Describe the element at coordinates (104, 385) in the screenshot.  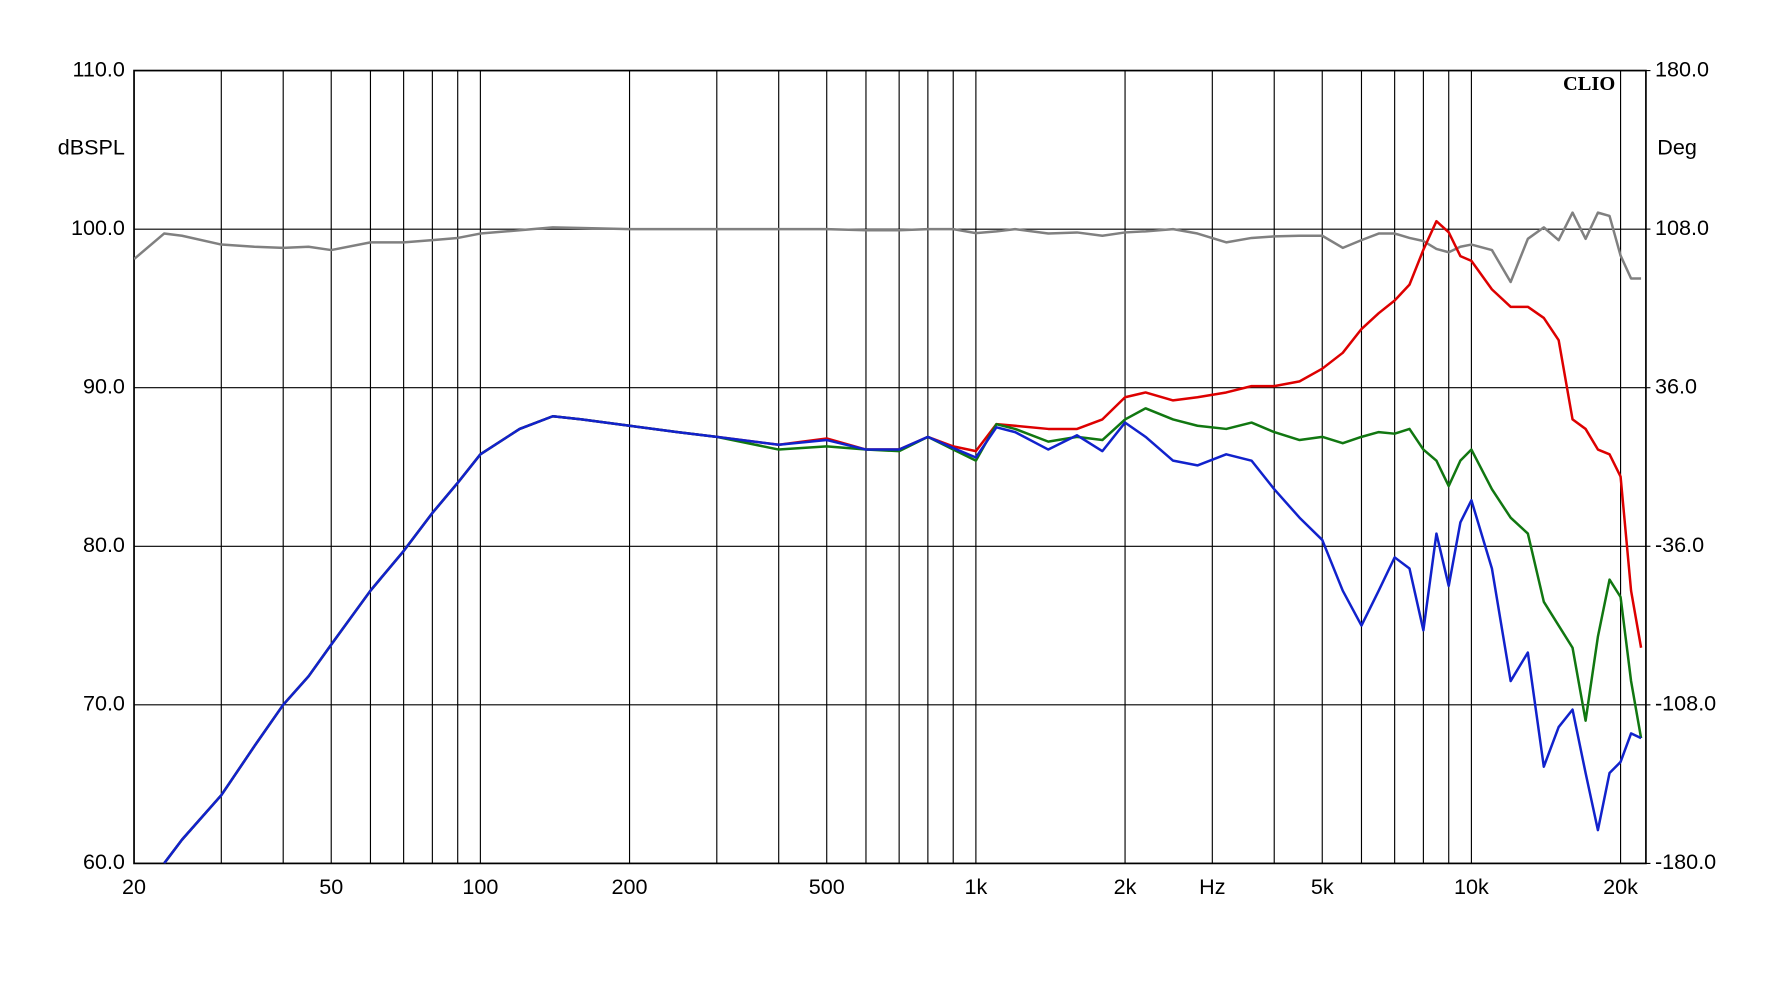
I see `y-tick-label: 90.0` at that location.